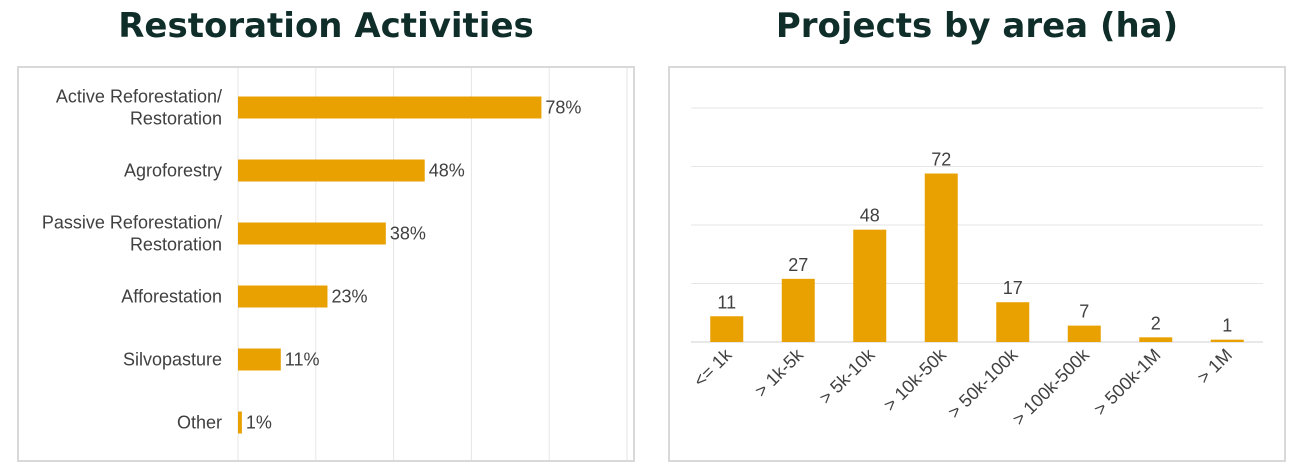 The width and height of the screenshot is (1303, 475). I want to click on category-label-line: Silvopasture, so click(172, 360).